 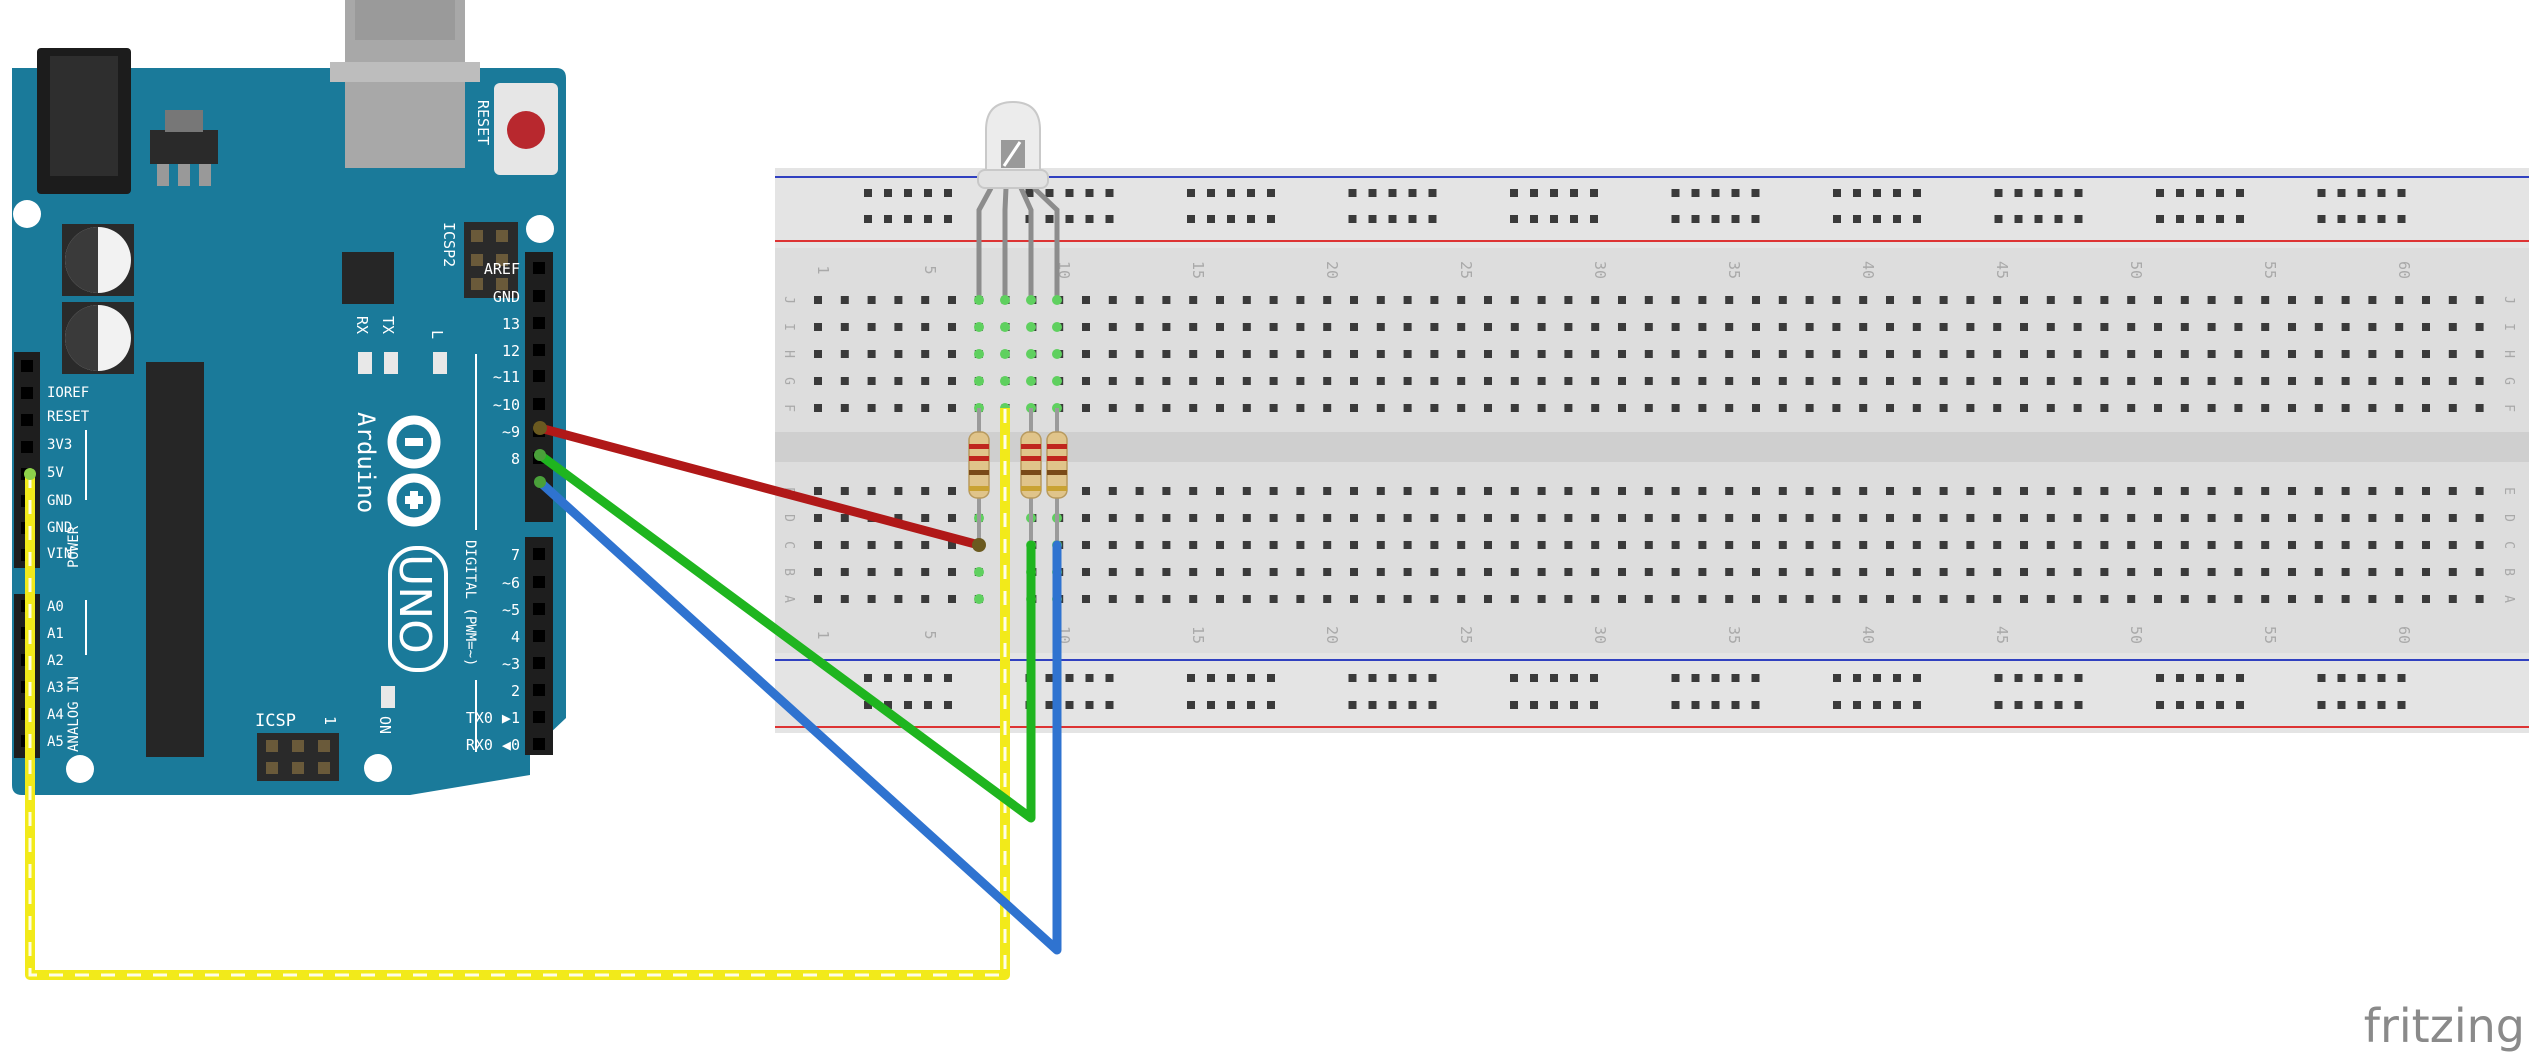 I want to click on power-pin-label: 5V, so click(x=55, y=473).